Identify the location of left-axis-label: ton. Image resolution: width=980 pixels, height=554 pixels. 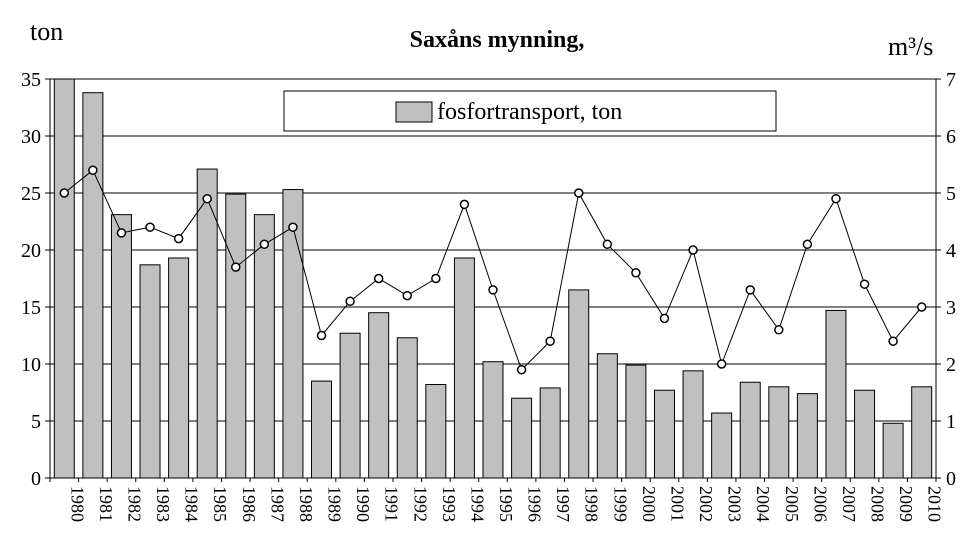
(46, 31).